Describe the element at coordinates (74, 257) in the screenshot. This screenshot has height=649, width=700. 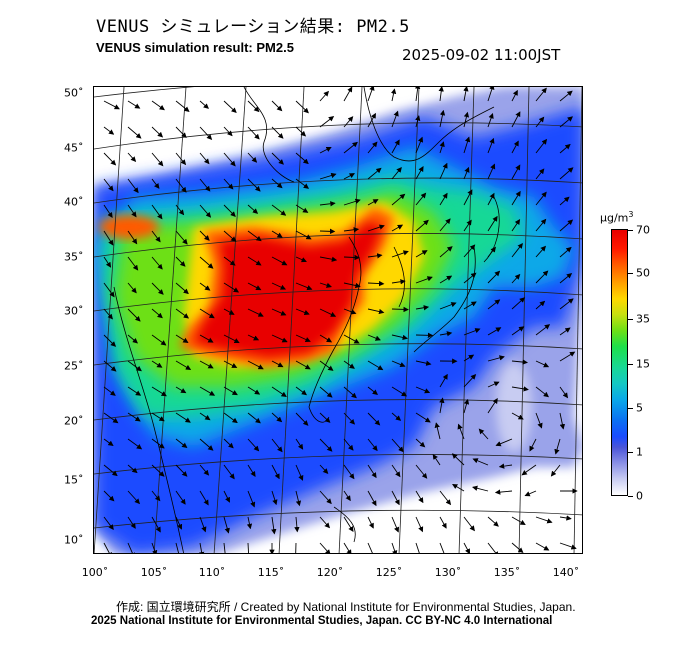
I see `latitude-tick-label: 35˚` at that location.